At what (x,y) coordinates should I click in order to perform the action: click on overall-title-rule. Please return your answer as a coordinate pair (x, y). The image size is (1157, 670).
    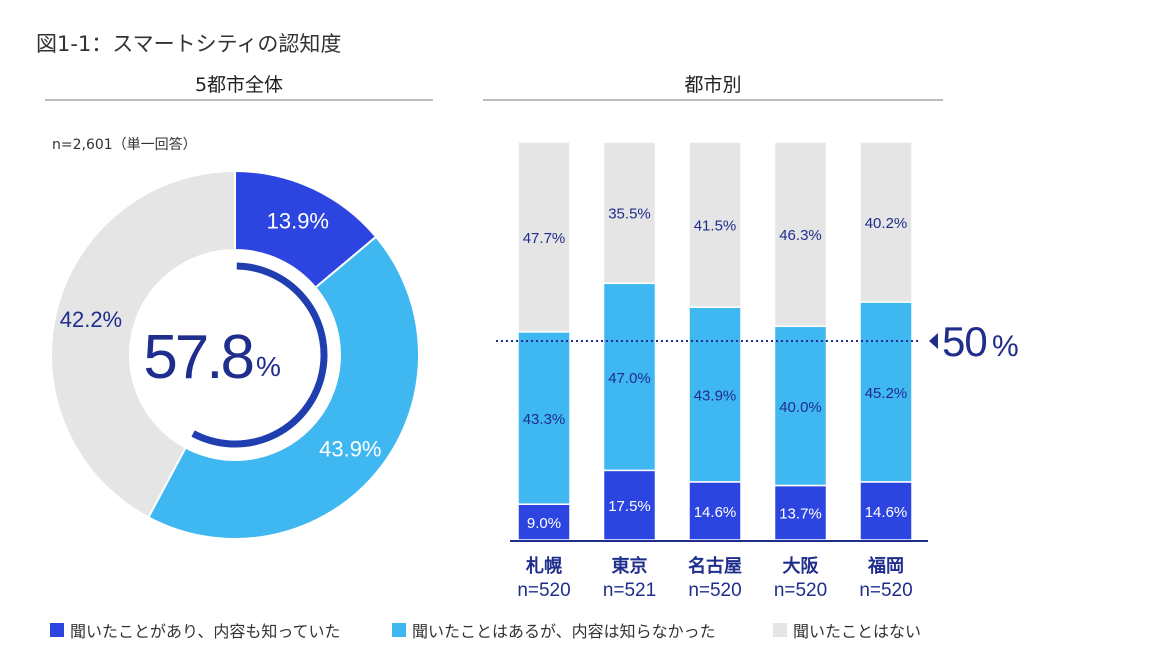
    Looking at the image, I should click on (239, 100).